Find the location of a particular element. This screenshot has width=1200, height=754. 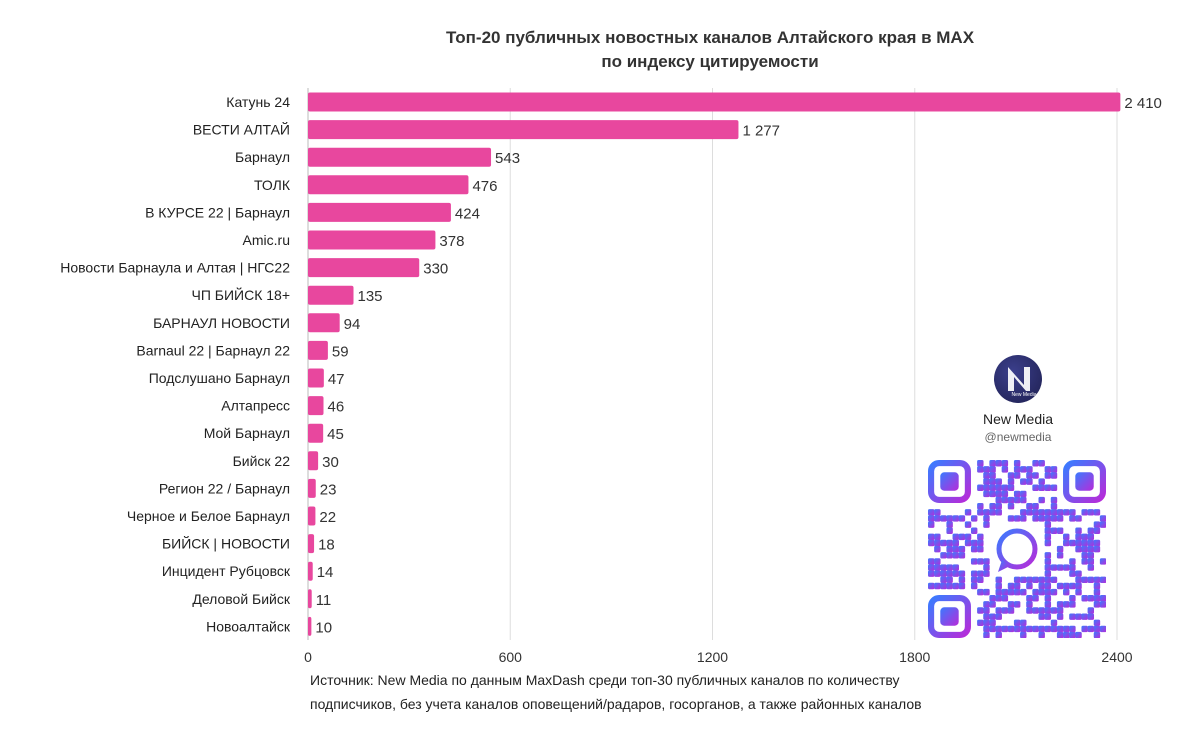

category-label: ЧП БИЙСК 18+ is located at coordinates (241, 294).